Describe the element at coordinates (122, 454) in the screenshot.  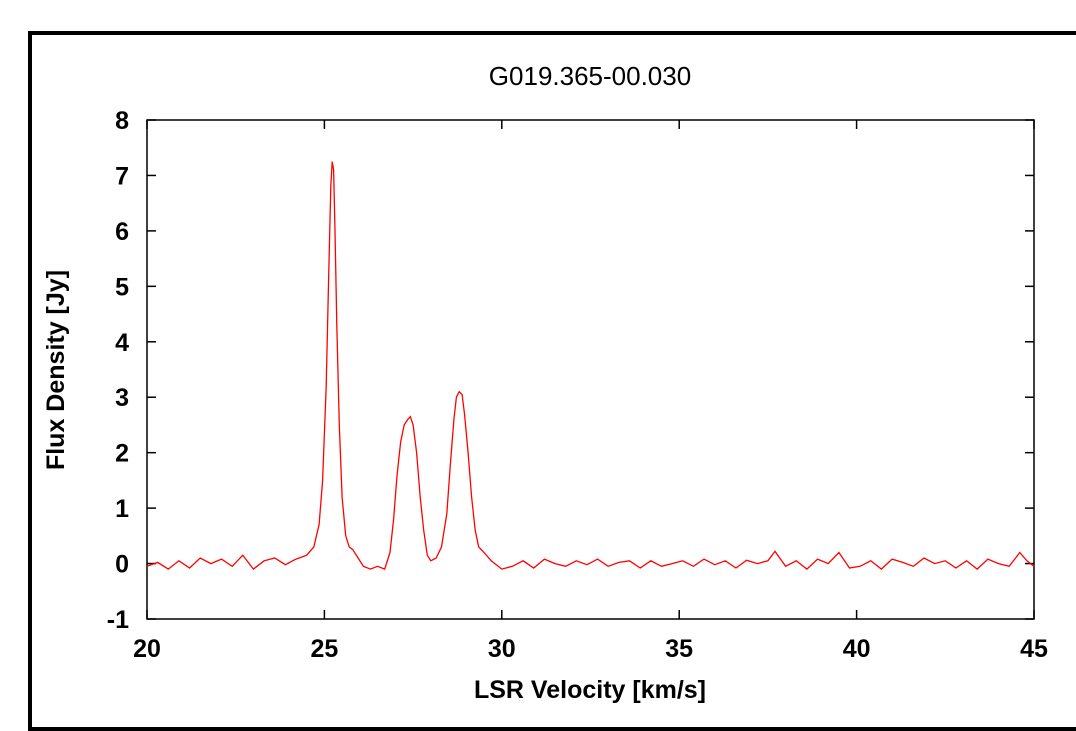
I see `y-tick-label: 2` at that location.